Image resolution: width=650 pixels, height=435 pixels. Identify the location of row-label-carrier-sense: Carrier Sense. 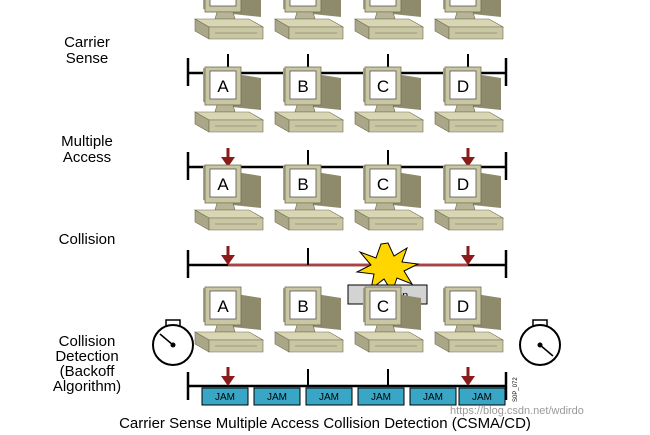
(87, 50).